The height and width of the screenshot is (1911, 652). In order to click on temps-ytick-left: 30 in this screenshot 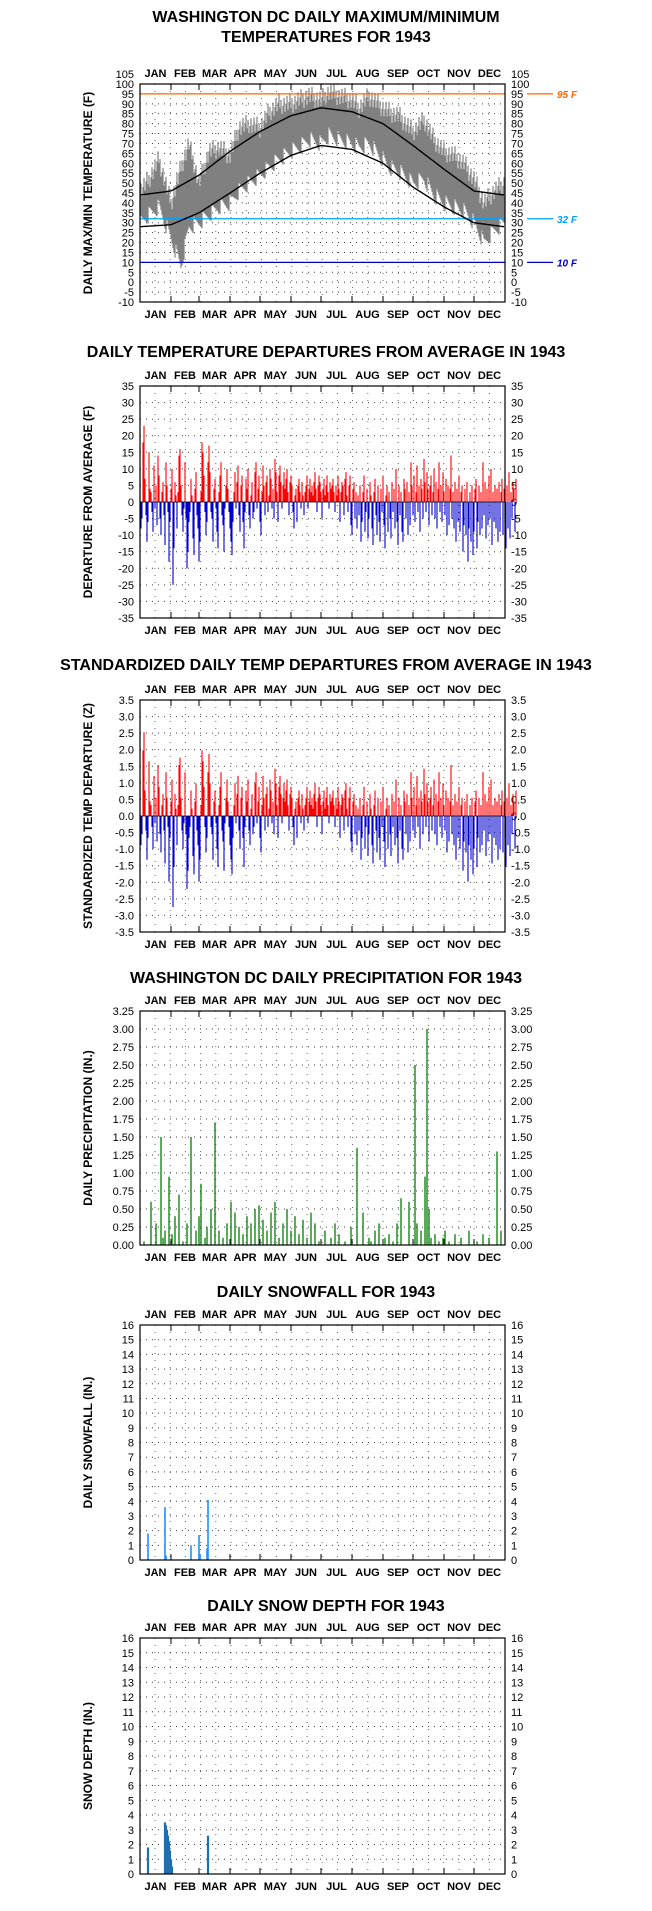, I will do `click(128, 224)`.